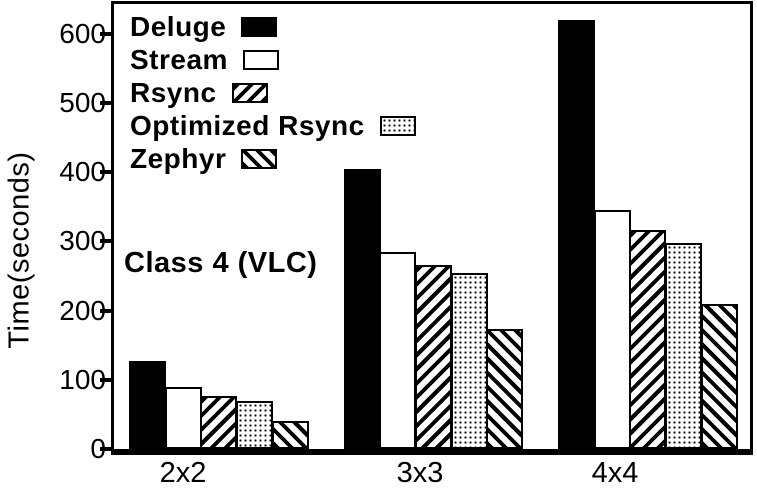  What do you see at coordinates (178, 158) in the screenshot?
I see `legend-label: Zephyr` at bounding box center [178, 158].